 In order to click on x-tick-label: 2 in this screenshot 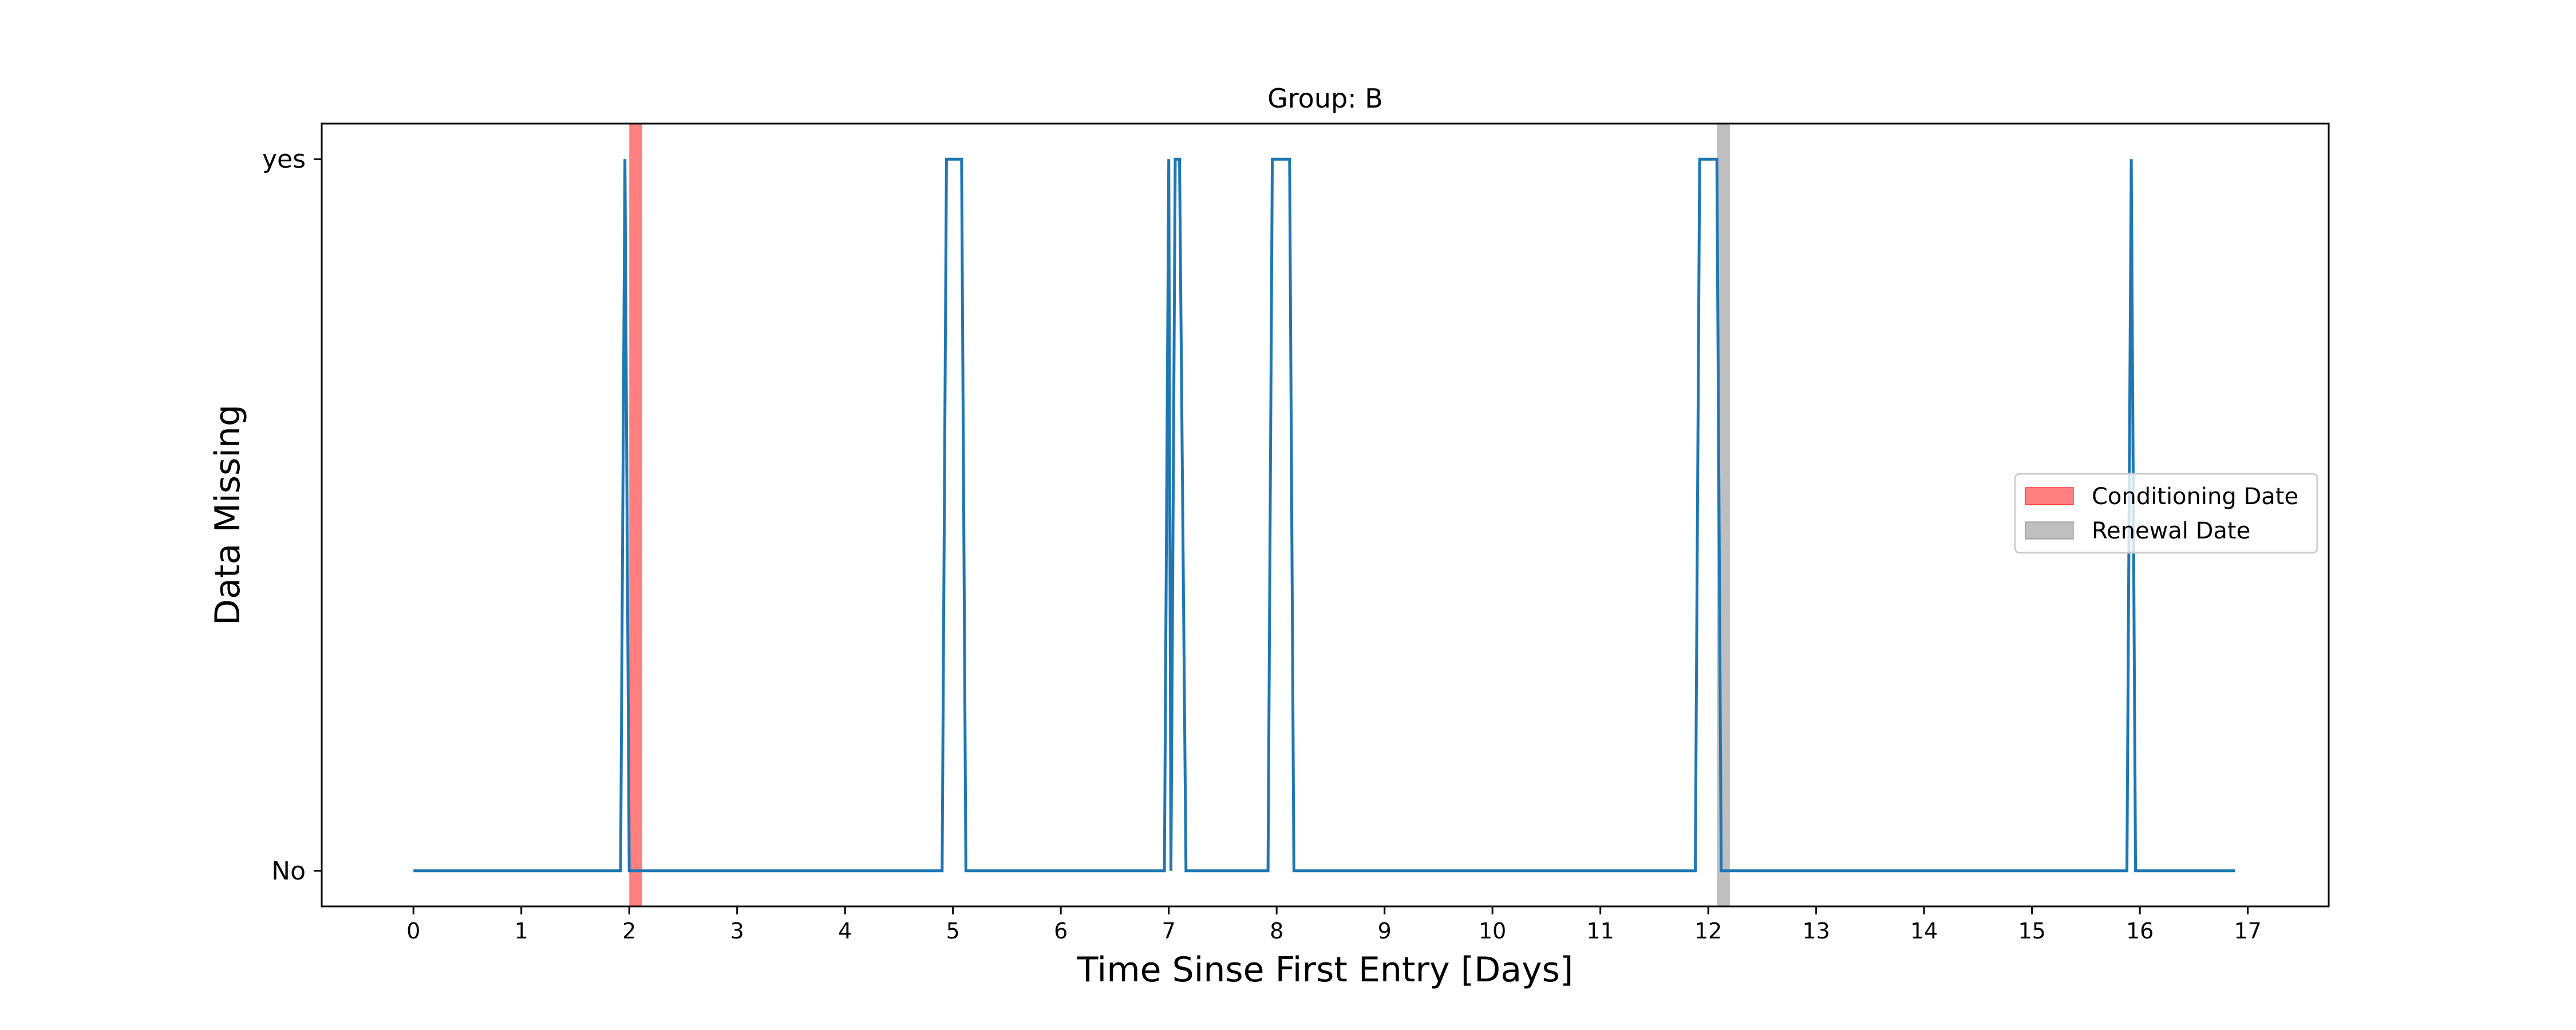, I will do `click(629, 931)`.